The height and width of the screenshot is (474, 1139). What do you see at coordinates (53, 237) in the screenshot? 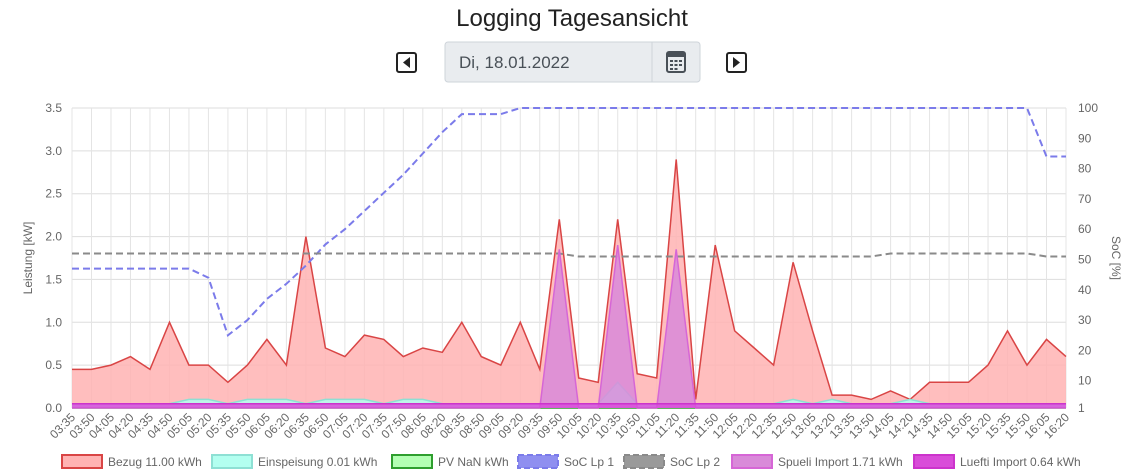
I see `y-tick-label: 2.0` at bounding box center [53, 237].